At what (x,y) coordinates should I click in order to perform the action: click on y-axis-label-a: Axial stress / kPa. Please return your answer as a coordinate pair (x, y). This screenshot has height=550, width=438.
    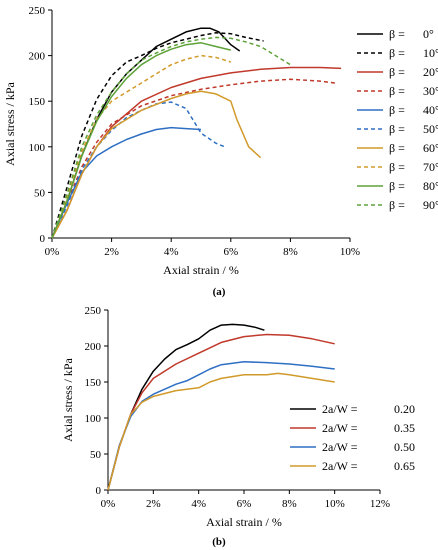
    Looking at the image, I should click on (10, 124).